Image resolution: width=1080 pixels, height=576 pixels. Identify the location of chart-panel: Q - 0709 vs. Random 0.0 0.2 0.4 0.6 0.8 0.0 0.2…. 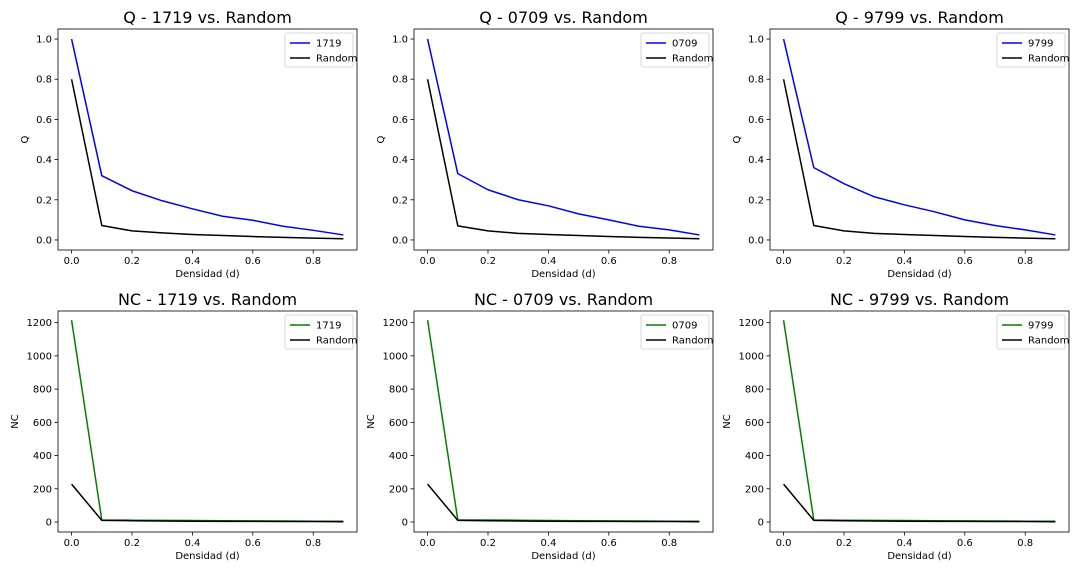
(544, 144).